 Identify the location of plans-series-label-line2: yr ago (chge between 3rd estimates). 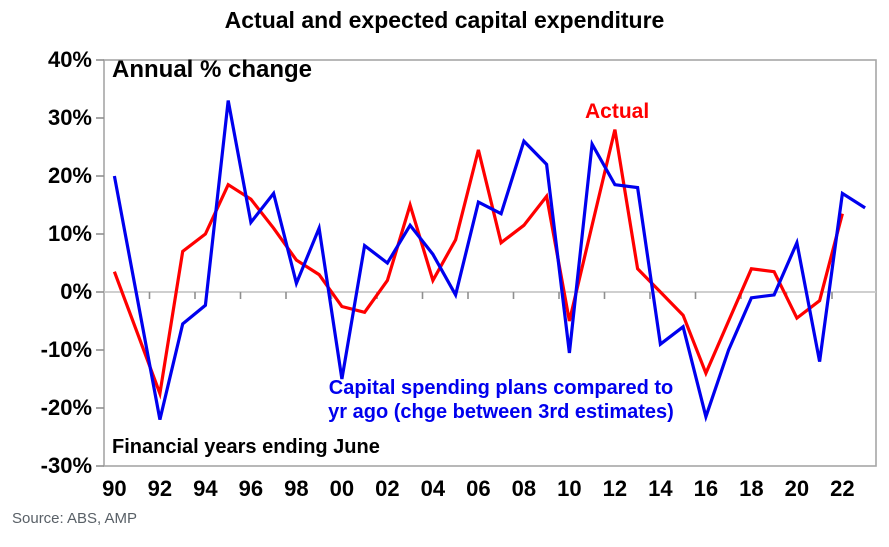
(501, 412).